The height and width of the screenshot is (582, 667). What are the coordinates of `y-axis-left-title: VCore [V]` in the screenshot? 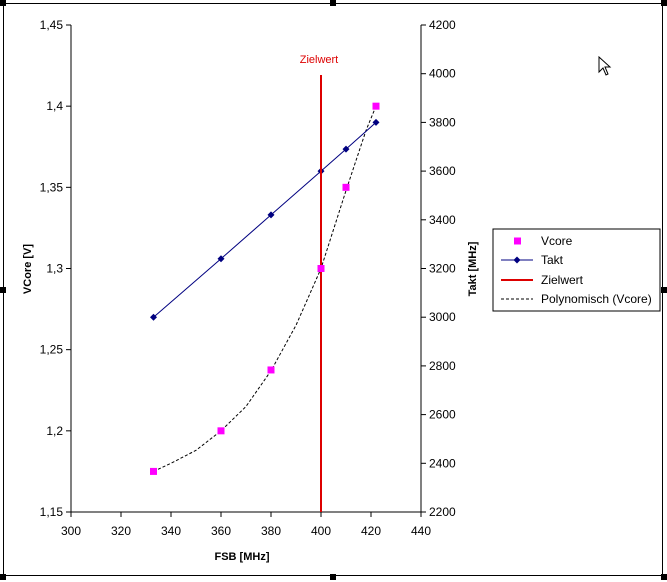 It's located at (28, 269).